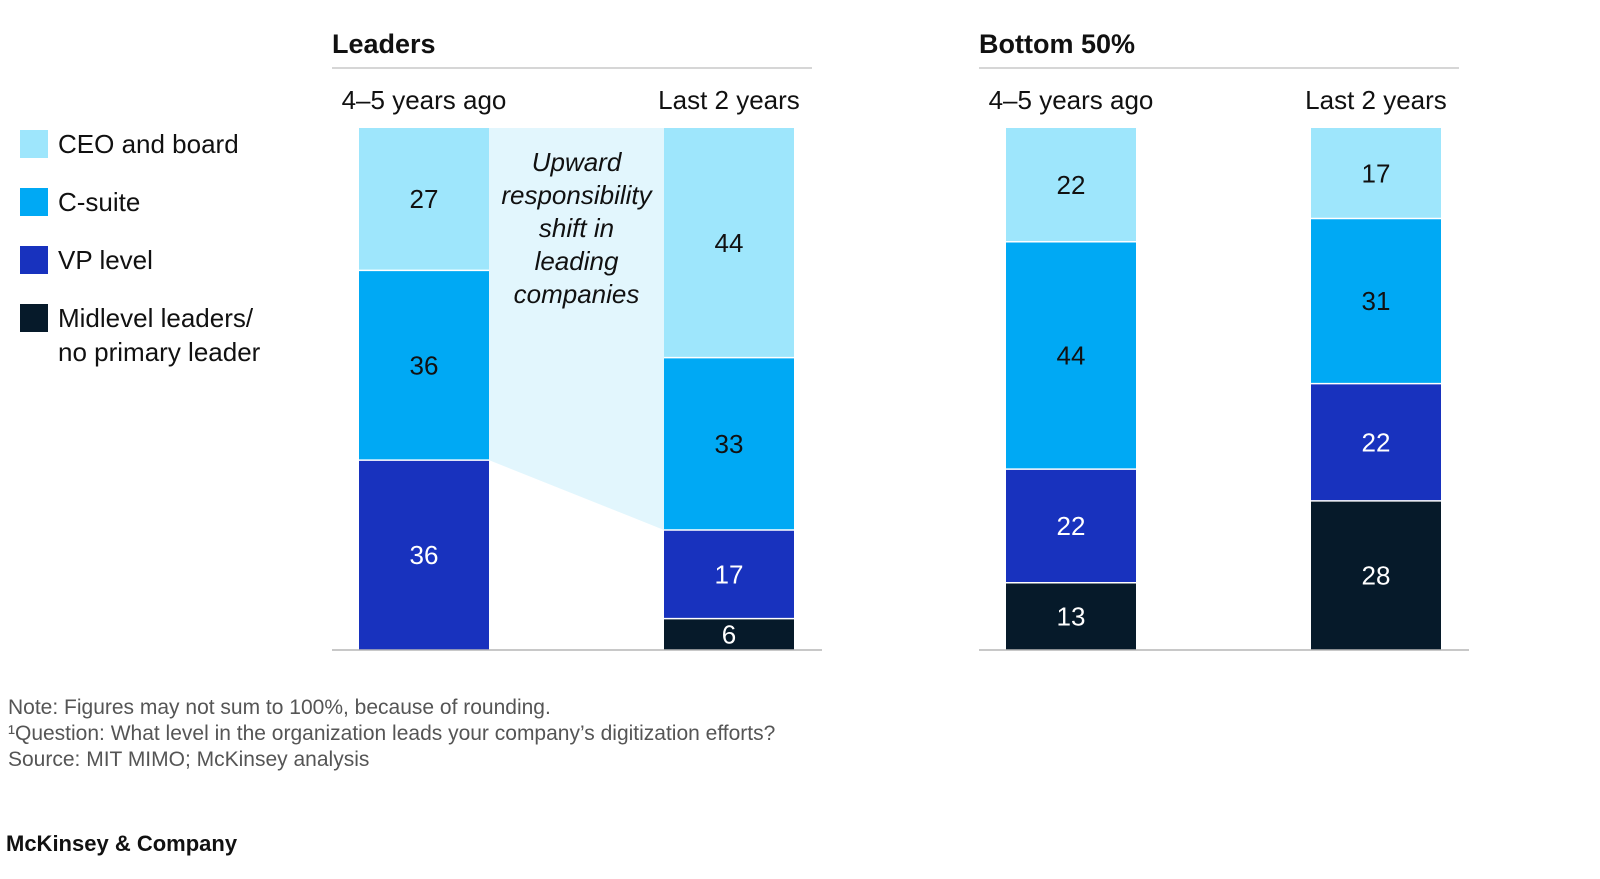 The image size is (1600, 879). I want to click on shift-annotation-line-1: responsibility, so click(577, 195).